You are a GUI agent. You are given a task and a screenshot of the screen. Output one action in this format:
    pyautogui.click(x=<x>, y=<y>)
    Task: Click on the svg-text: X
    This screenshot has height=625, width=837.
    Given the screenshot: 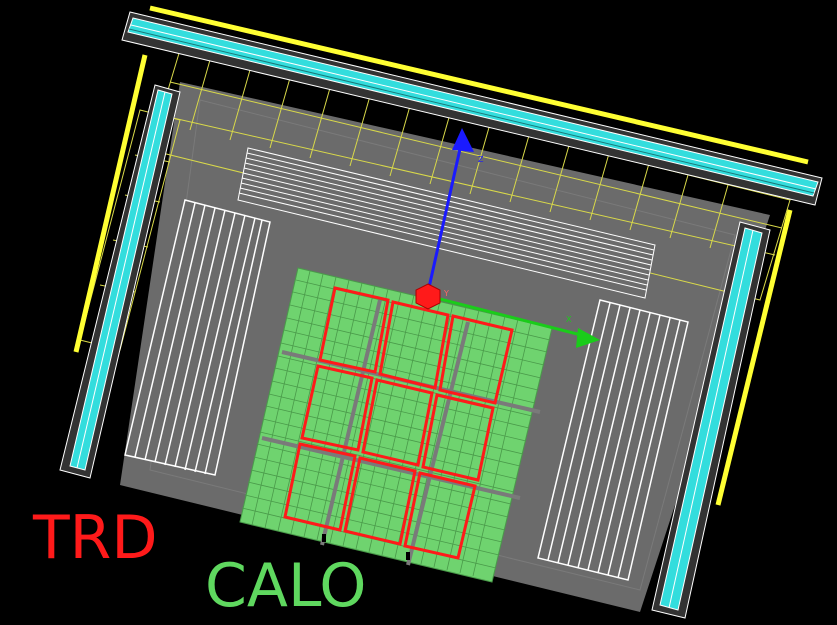 What is the action you would take?
    pyautogui.click(x=569, y=319)
    